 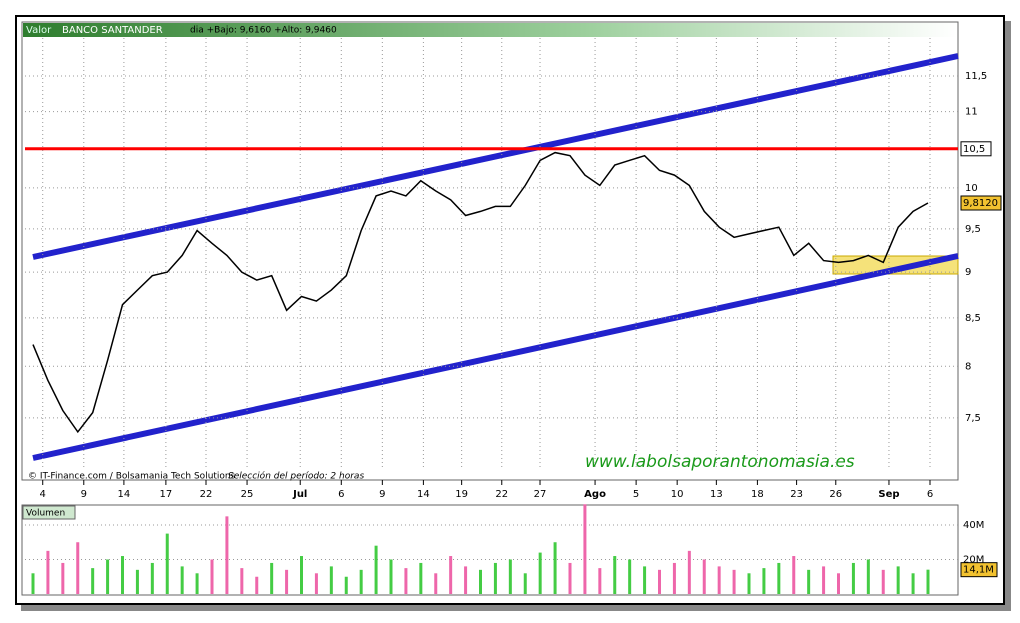 What do you see at coordinates (341, 494) in the screenshot?
I see `x-tick-label: 6` at bounding box center [341, 494].